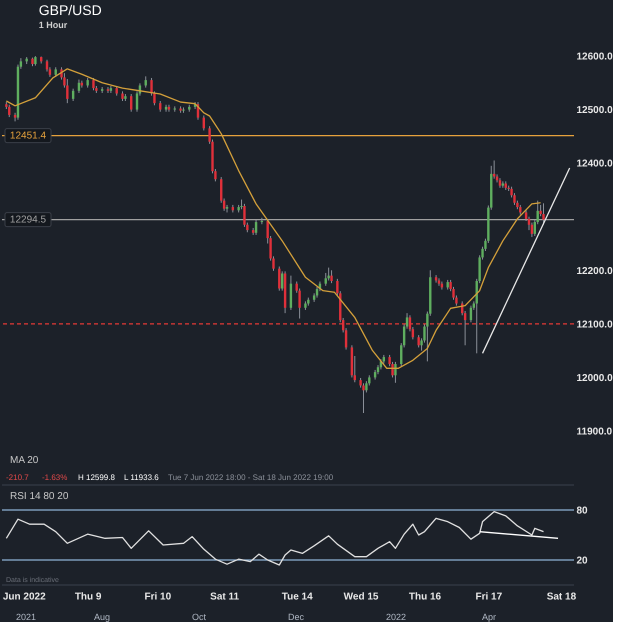 The height and width of the screenshot is (623, 625). What do you see at coordinates (296, 617) in the screenshot?
I see `text: Dec` at bounding box center [296, 617].